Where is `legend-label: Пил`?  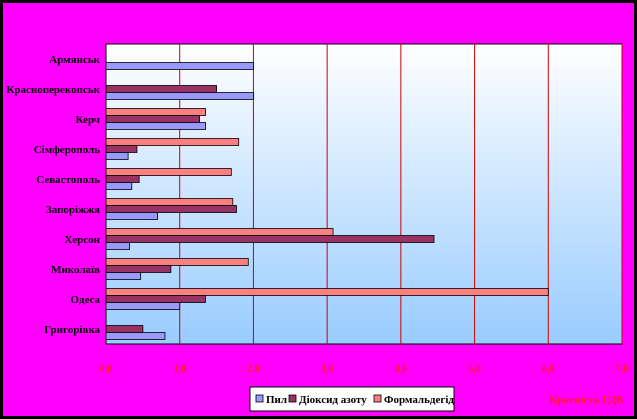 legend-label: Пил is located at coordinates (276, 400).